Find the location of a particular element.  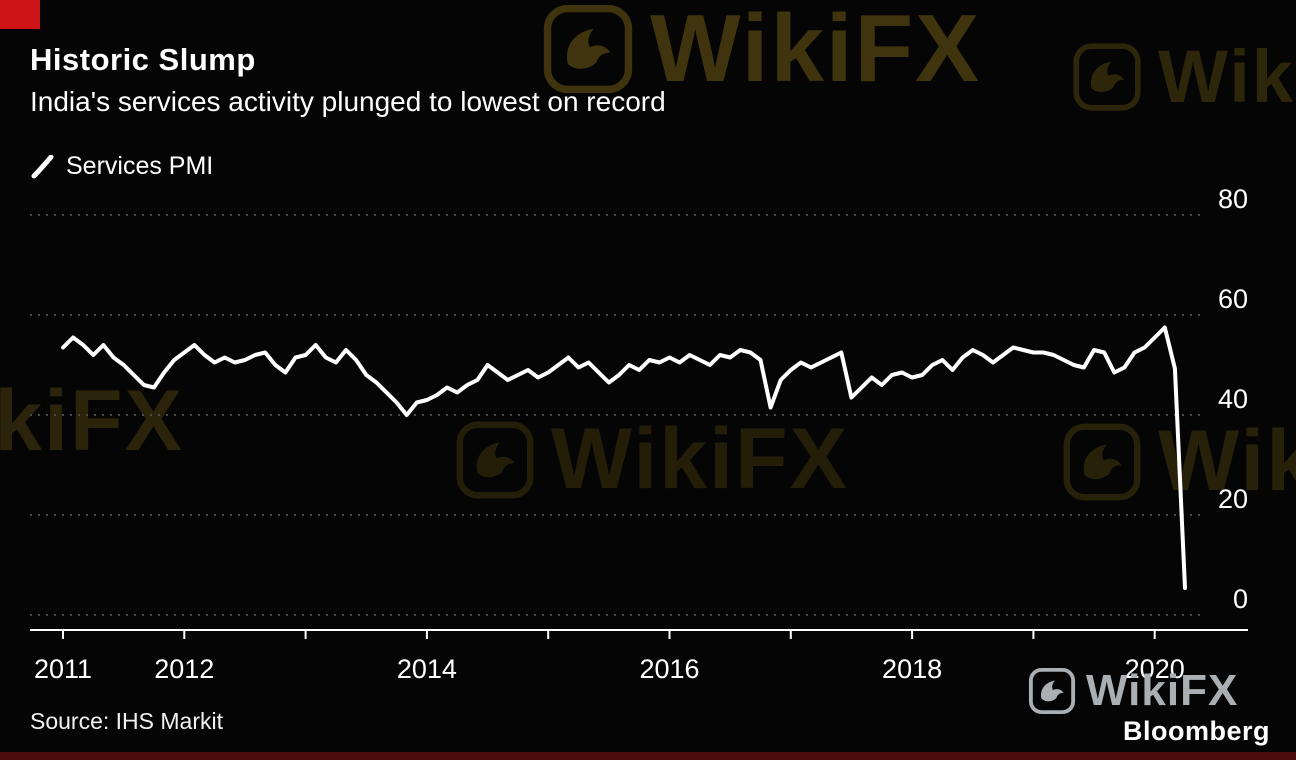

svg-text: 60 is located at coordinates (1233, 299).